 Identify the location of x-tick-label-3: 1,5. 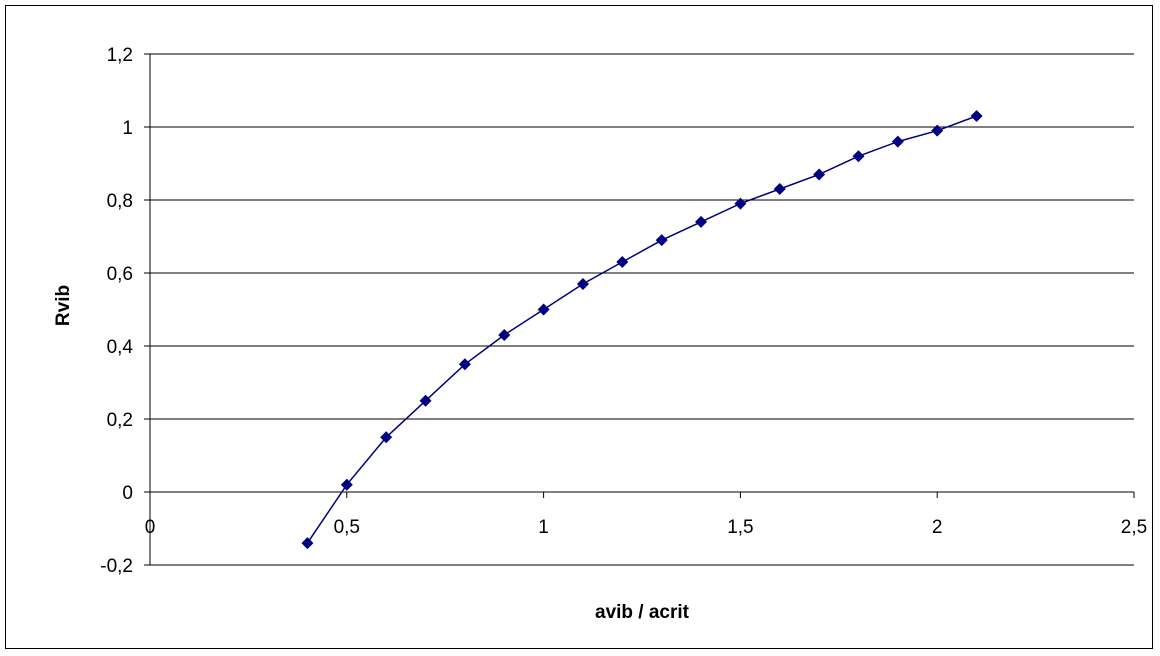
(740, 527).